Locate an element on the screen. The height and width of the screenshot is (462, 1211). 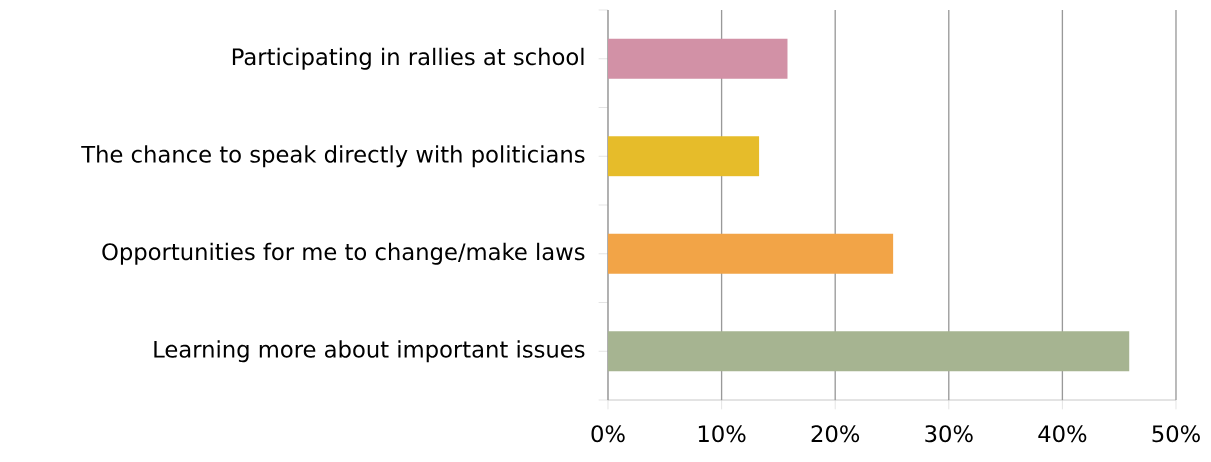
x-tick-label: 20% is located at coordinates (835, 434).